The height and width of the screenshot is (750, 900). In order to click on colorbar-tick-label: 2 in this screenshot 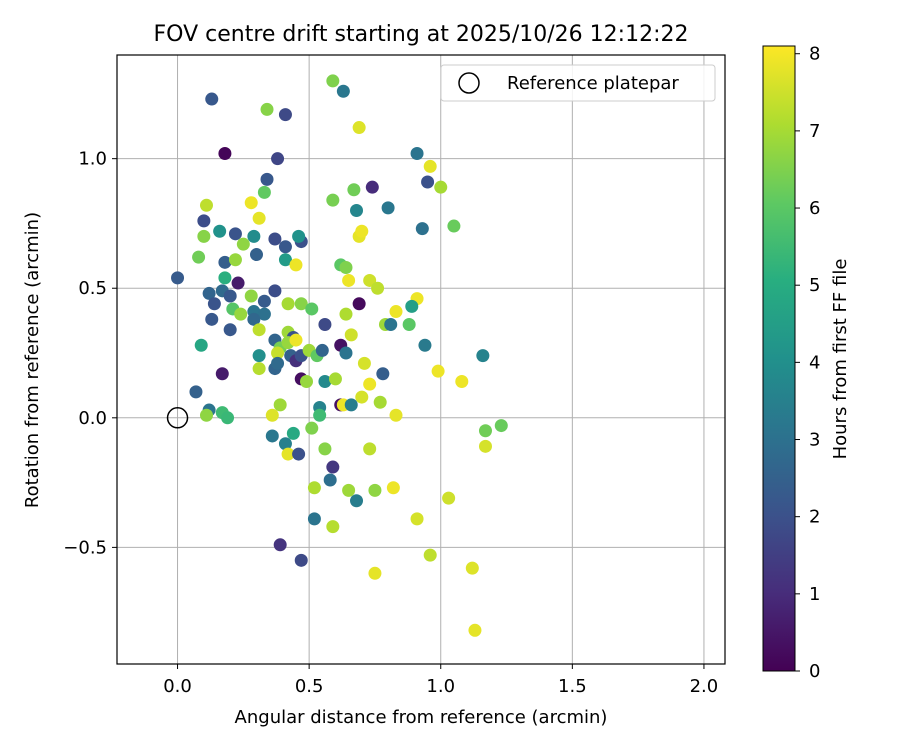, I will do `click(814, 517)`.